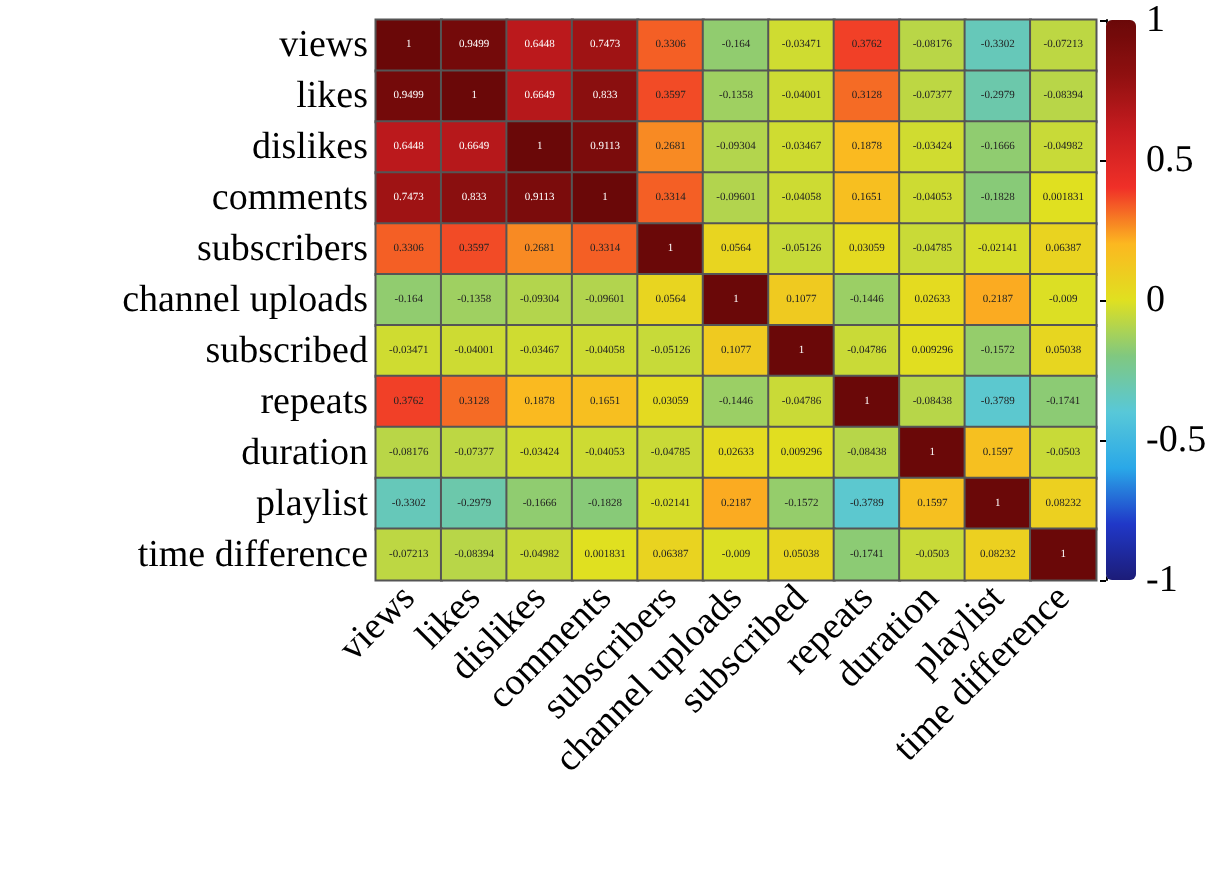 Image resolution: width=1230 pixels, height=872 pixels. Describe the element at coordinates (313, 503) in the screenshot. I see `y-tick-label: playlist` at that location.